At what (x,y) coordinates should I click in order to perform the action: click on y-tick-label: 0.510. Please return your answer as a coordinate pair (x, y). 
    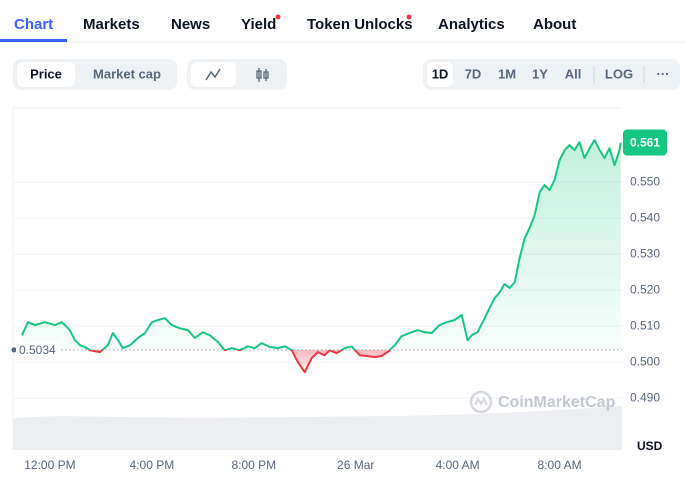
    Looking at the image, I should click on (645, 325).